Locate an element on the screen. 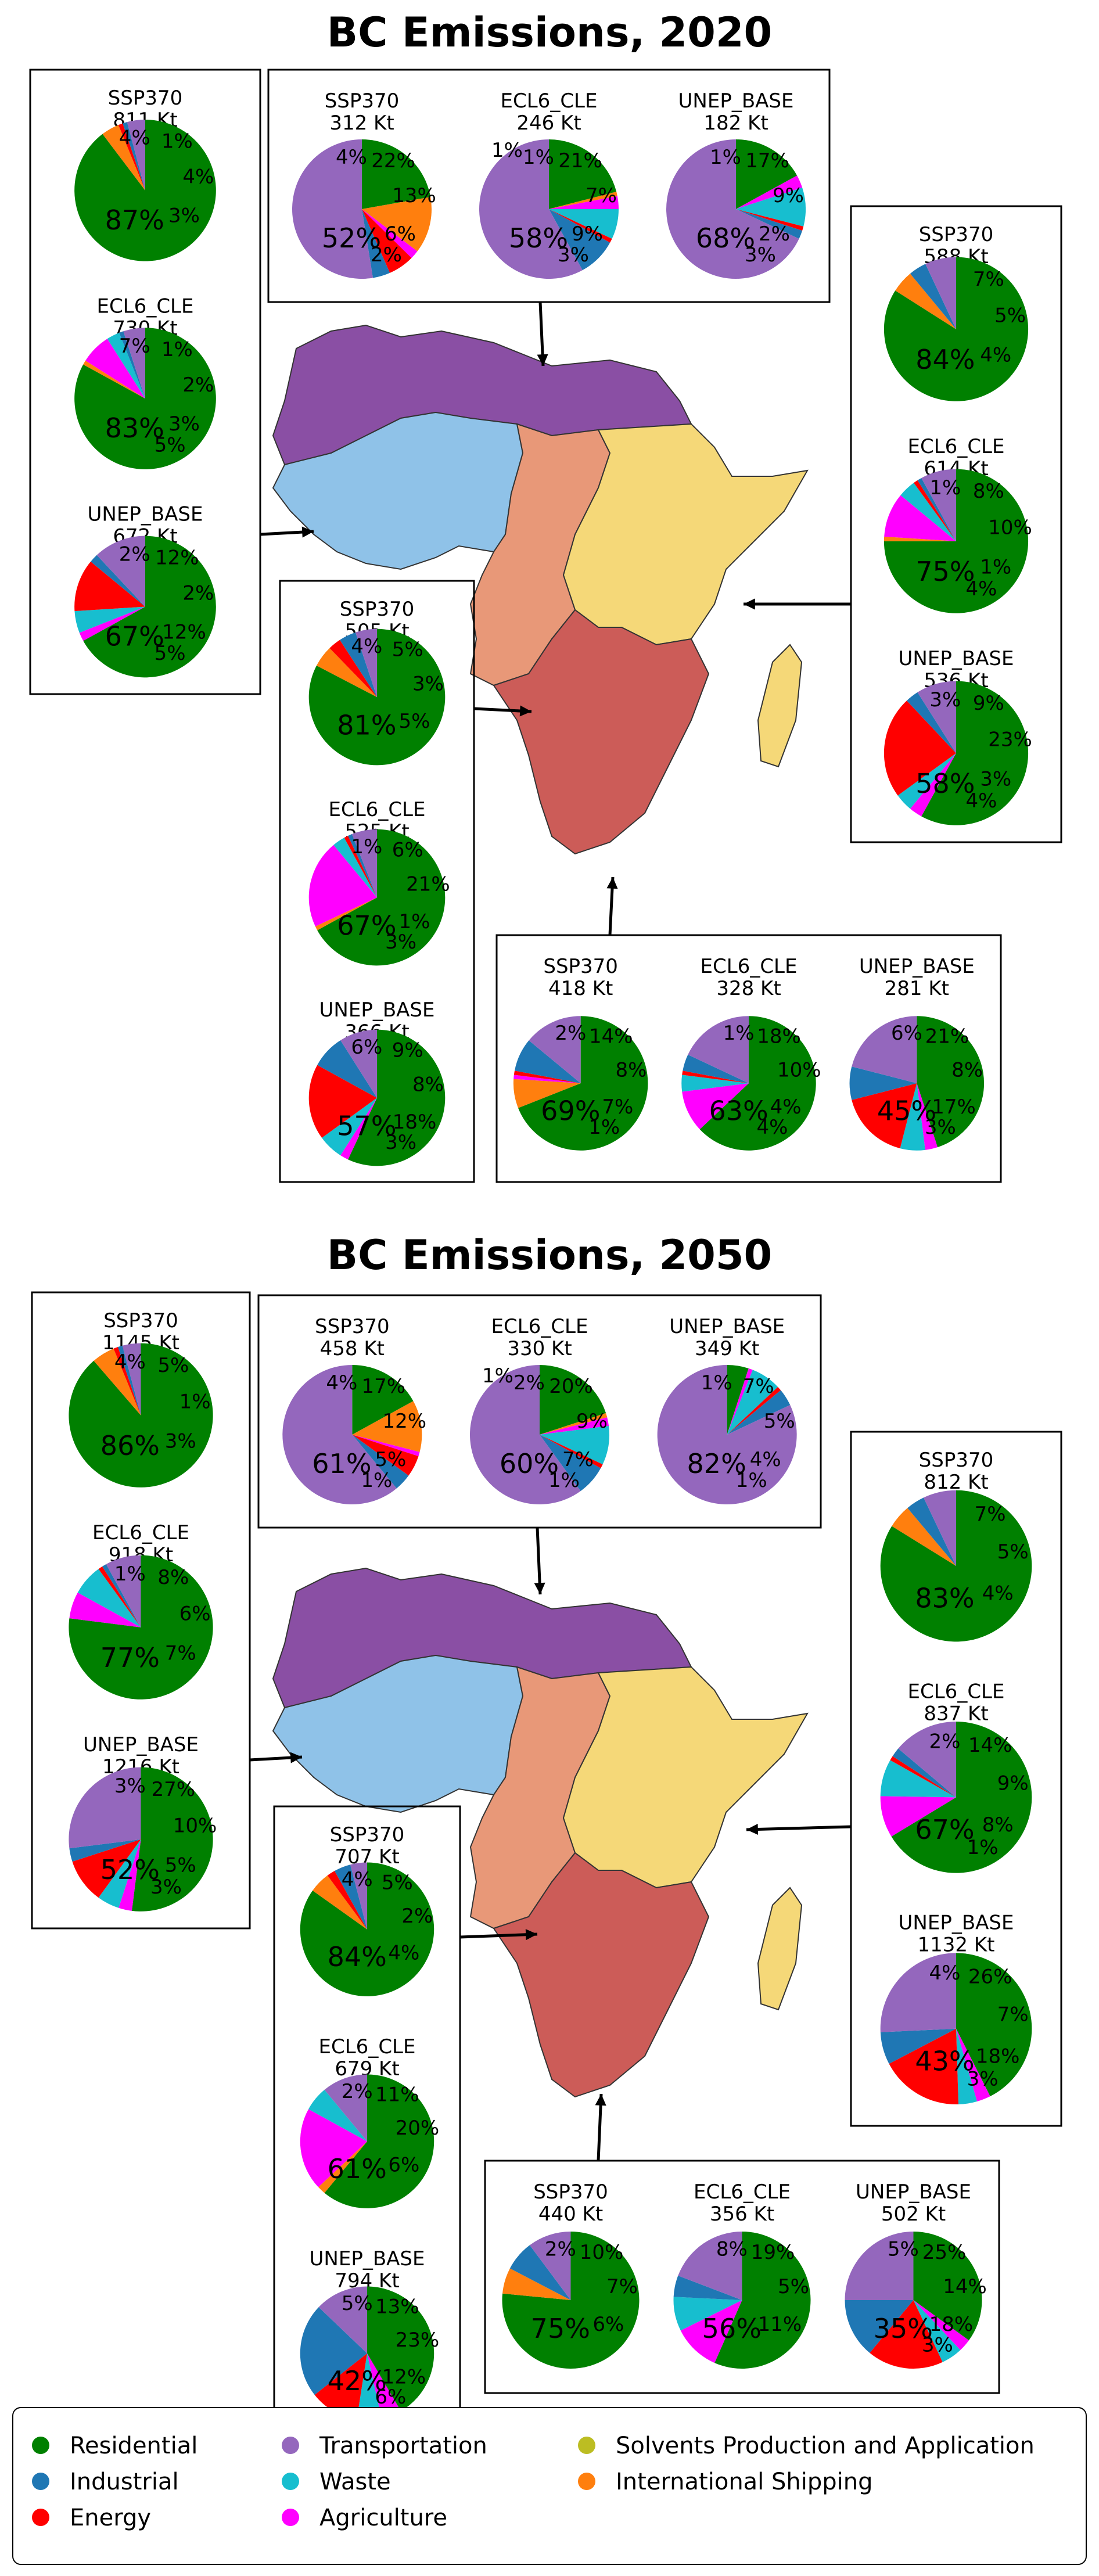  pie-main-label: 52% is located at coordinates (351, 238).